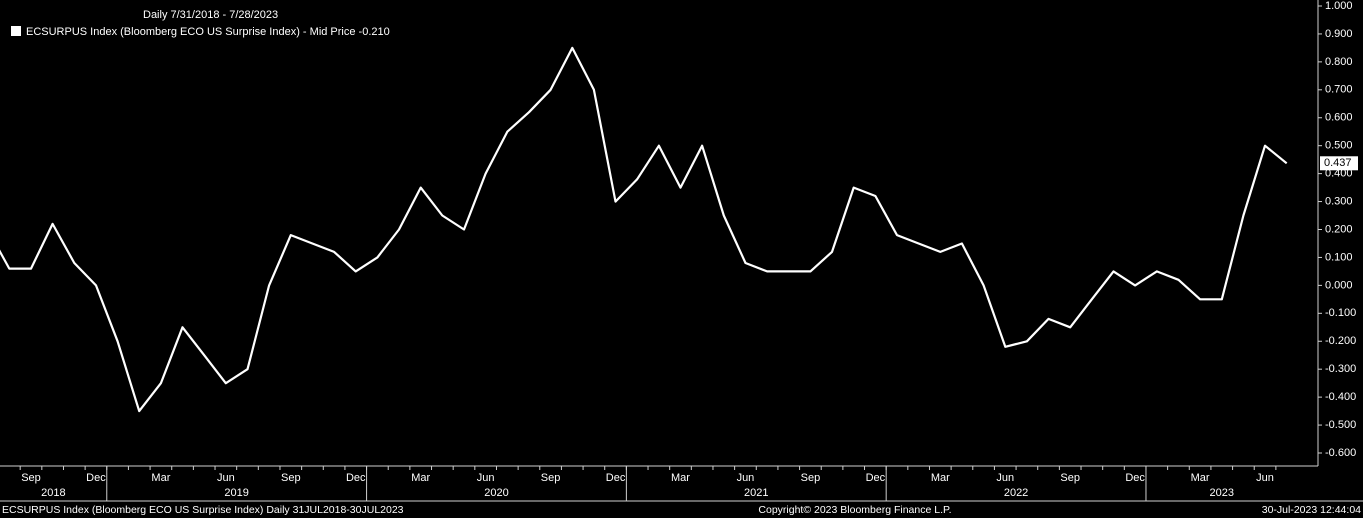 The width and height of the screenshot is (1363, 518). What do you see at coordinates (1340, 313) in the screenshot?
I see `y-tick-label: -0.100` at bounding box center [1340, 313].